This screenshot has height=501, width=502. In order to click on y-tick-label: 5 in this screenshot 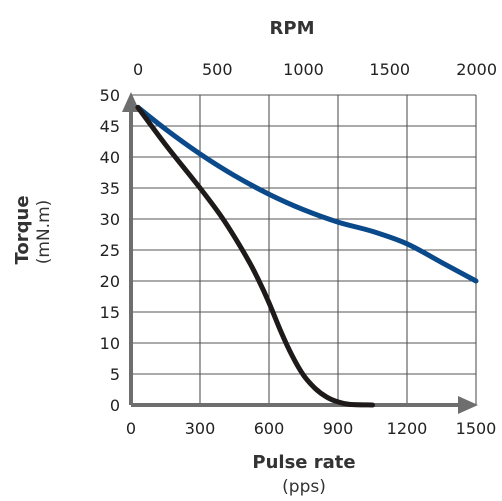, I will do `click(115, 374)`.